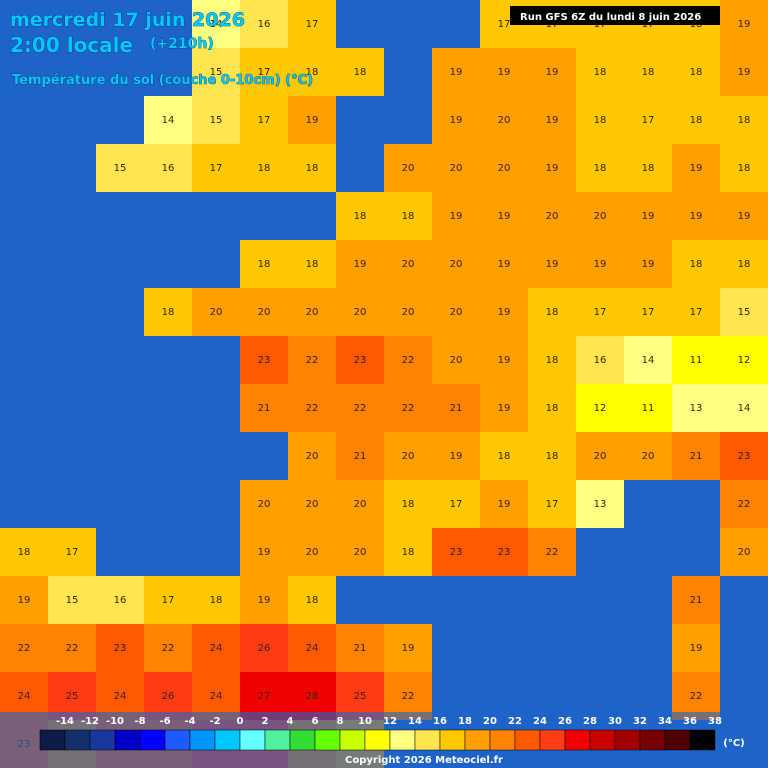 Image resolution: width=768 pixels, height=768 pixels. What do you see at coordinates (189, 721) in the screenshot?
I see `legend-label: -4` at bounding box center [189, 721].